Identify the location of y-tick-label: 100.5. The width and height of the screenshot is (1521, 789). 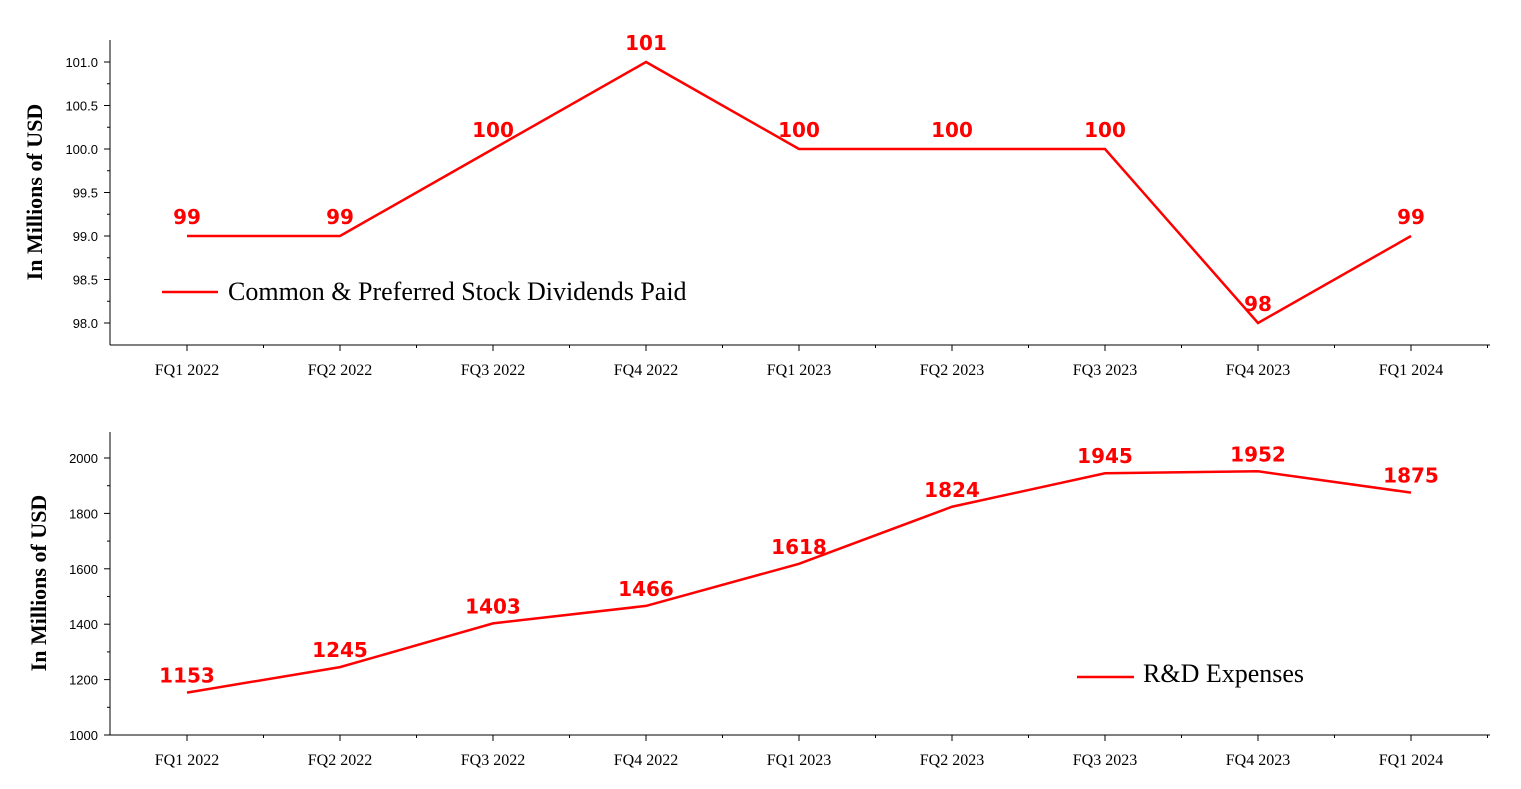
(81, 106).